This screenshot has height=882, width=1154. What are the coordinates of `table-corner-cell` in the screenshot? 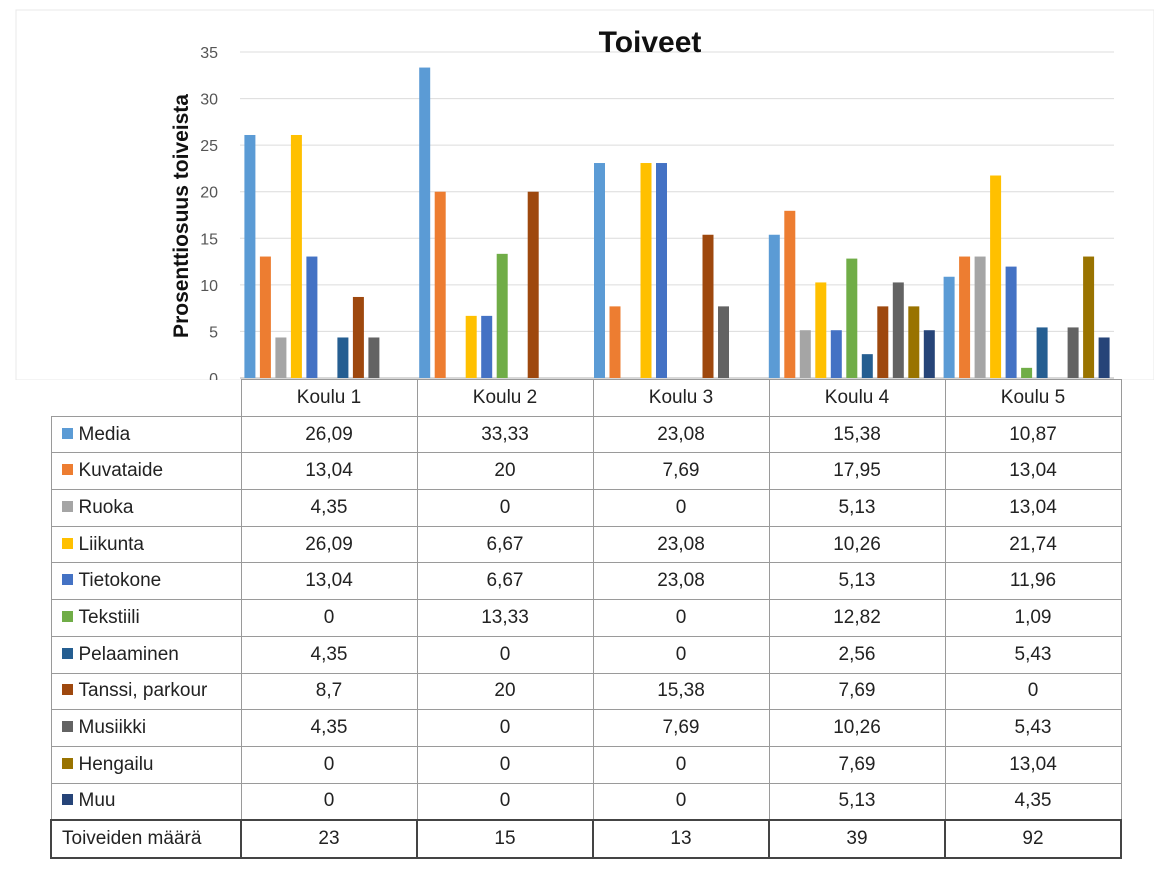 It's located at (146, 398).